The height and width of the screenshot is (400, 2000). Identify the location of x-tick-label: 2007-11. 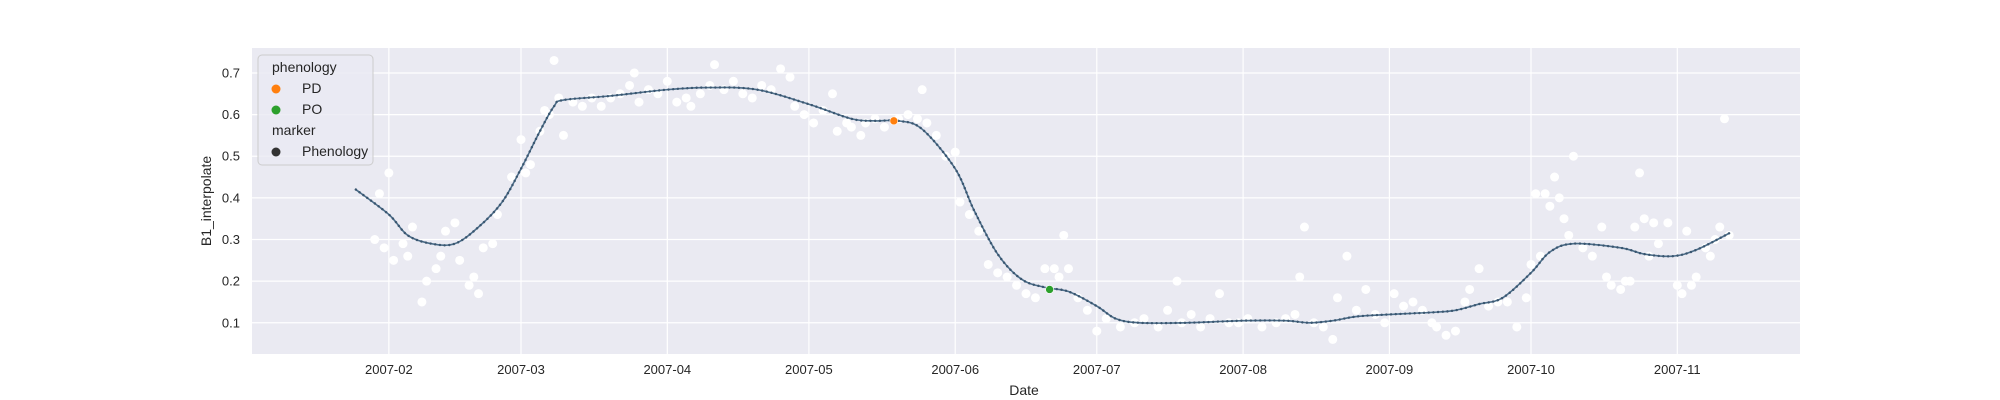
(1677, 369).